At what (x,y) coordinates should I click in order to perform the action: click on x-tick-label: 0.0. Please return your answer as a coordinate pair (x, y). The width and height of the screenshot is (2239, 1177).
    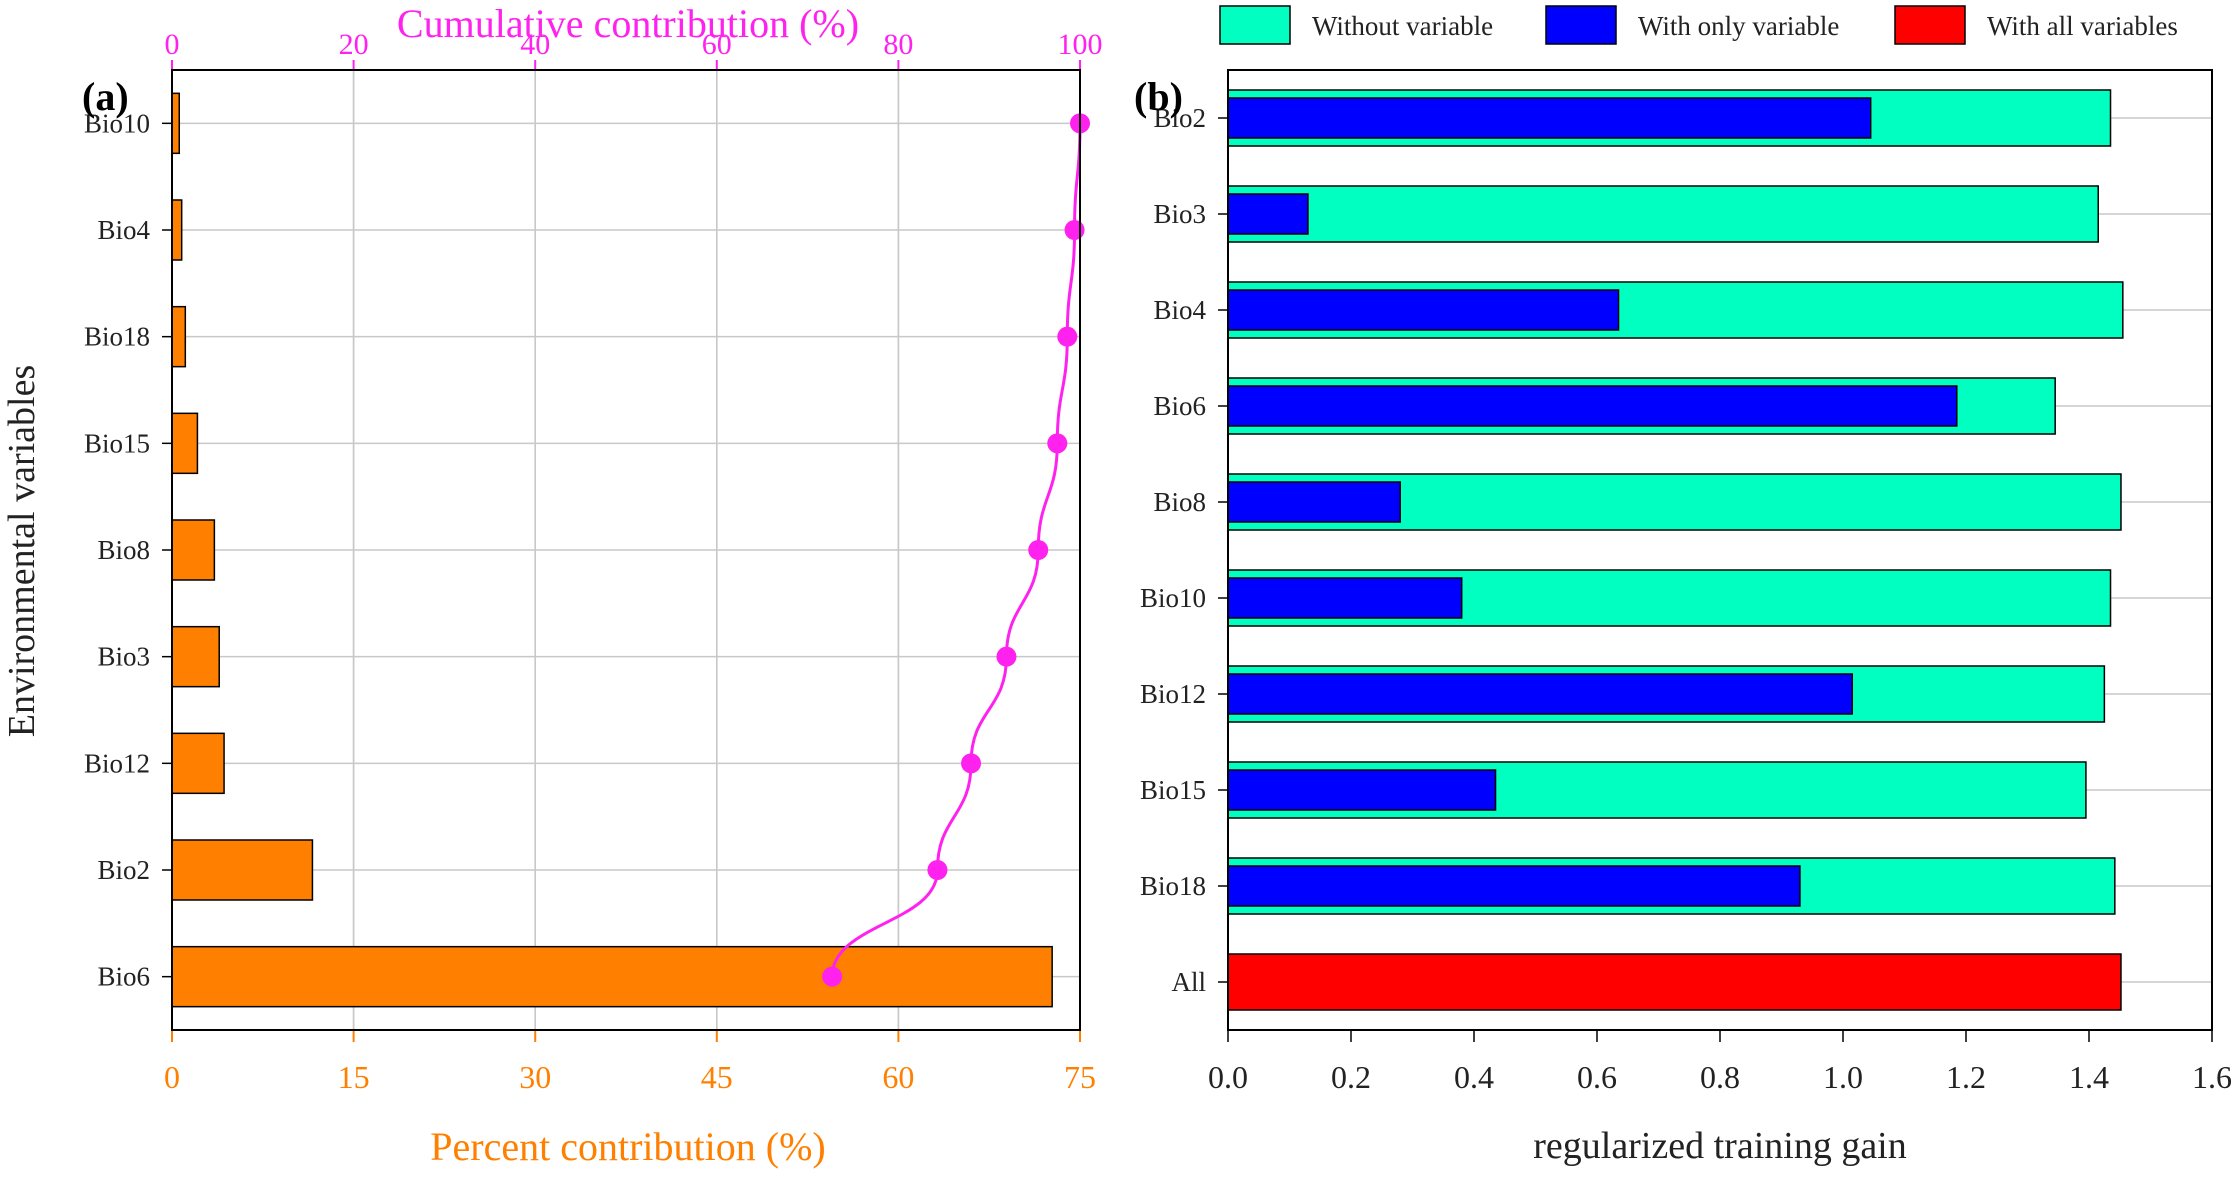
    Looking at the image, I should click on (1228, 1077).